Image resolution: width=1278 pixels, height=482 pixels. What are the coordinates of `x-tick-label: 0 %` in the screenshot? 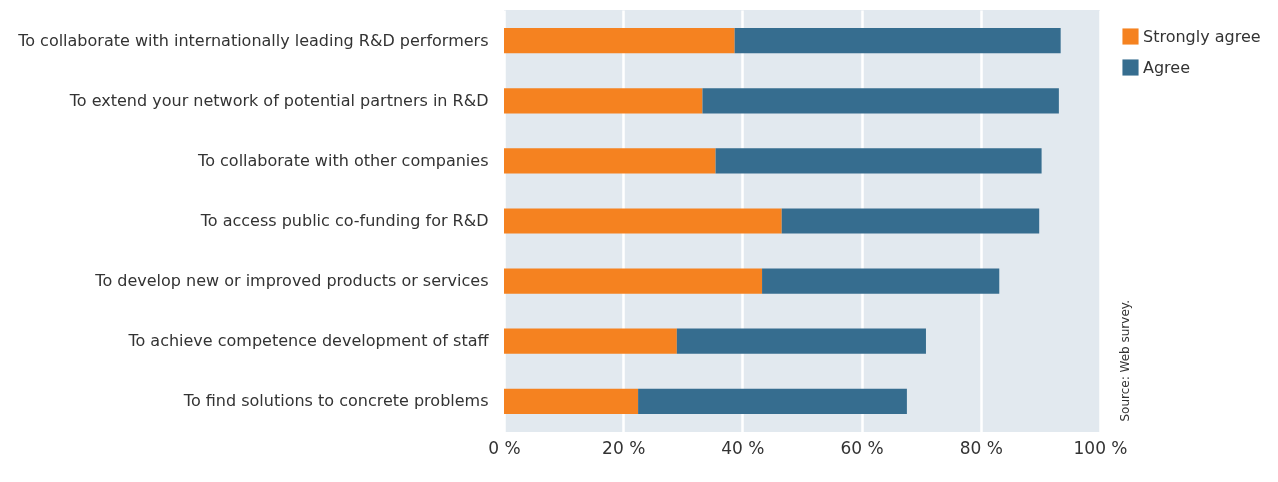 It's located at (504, 447).